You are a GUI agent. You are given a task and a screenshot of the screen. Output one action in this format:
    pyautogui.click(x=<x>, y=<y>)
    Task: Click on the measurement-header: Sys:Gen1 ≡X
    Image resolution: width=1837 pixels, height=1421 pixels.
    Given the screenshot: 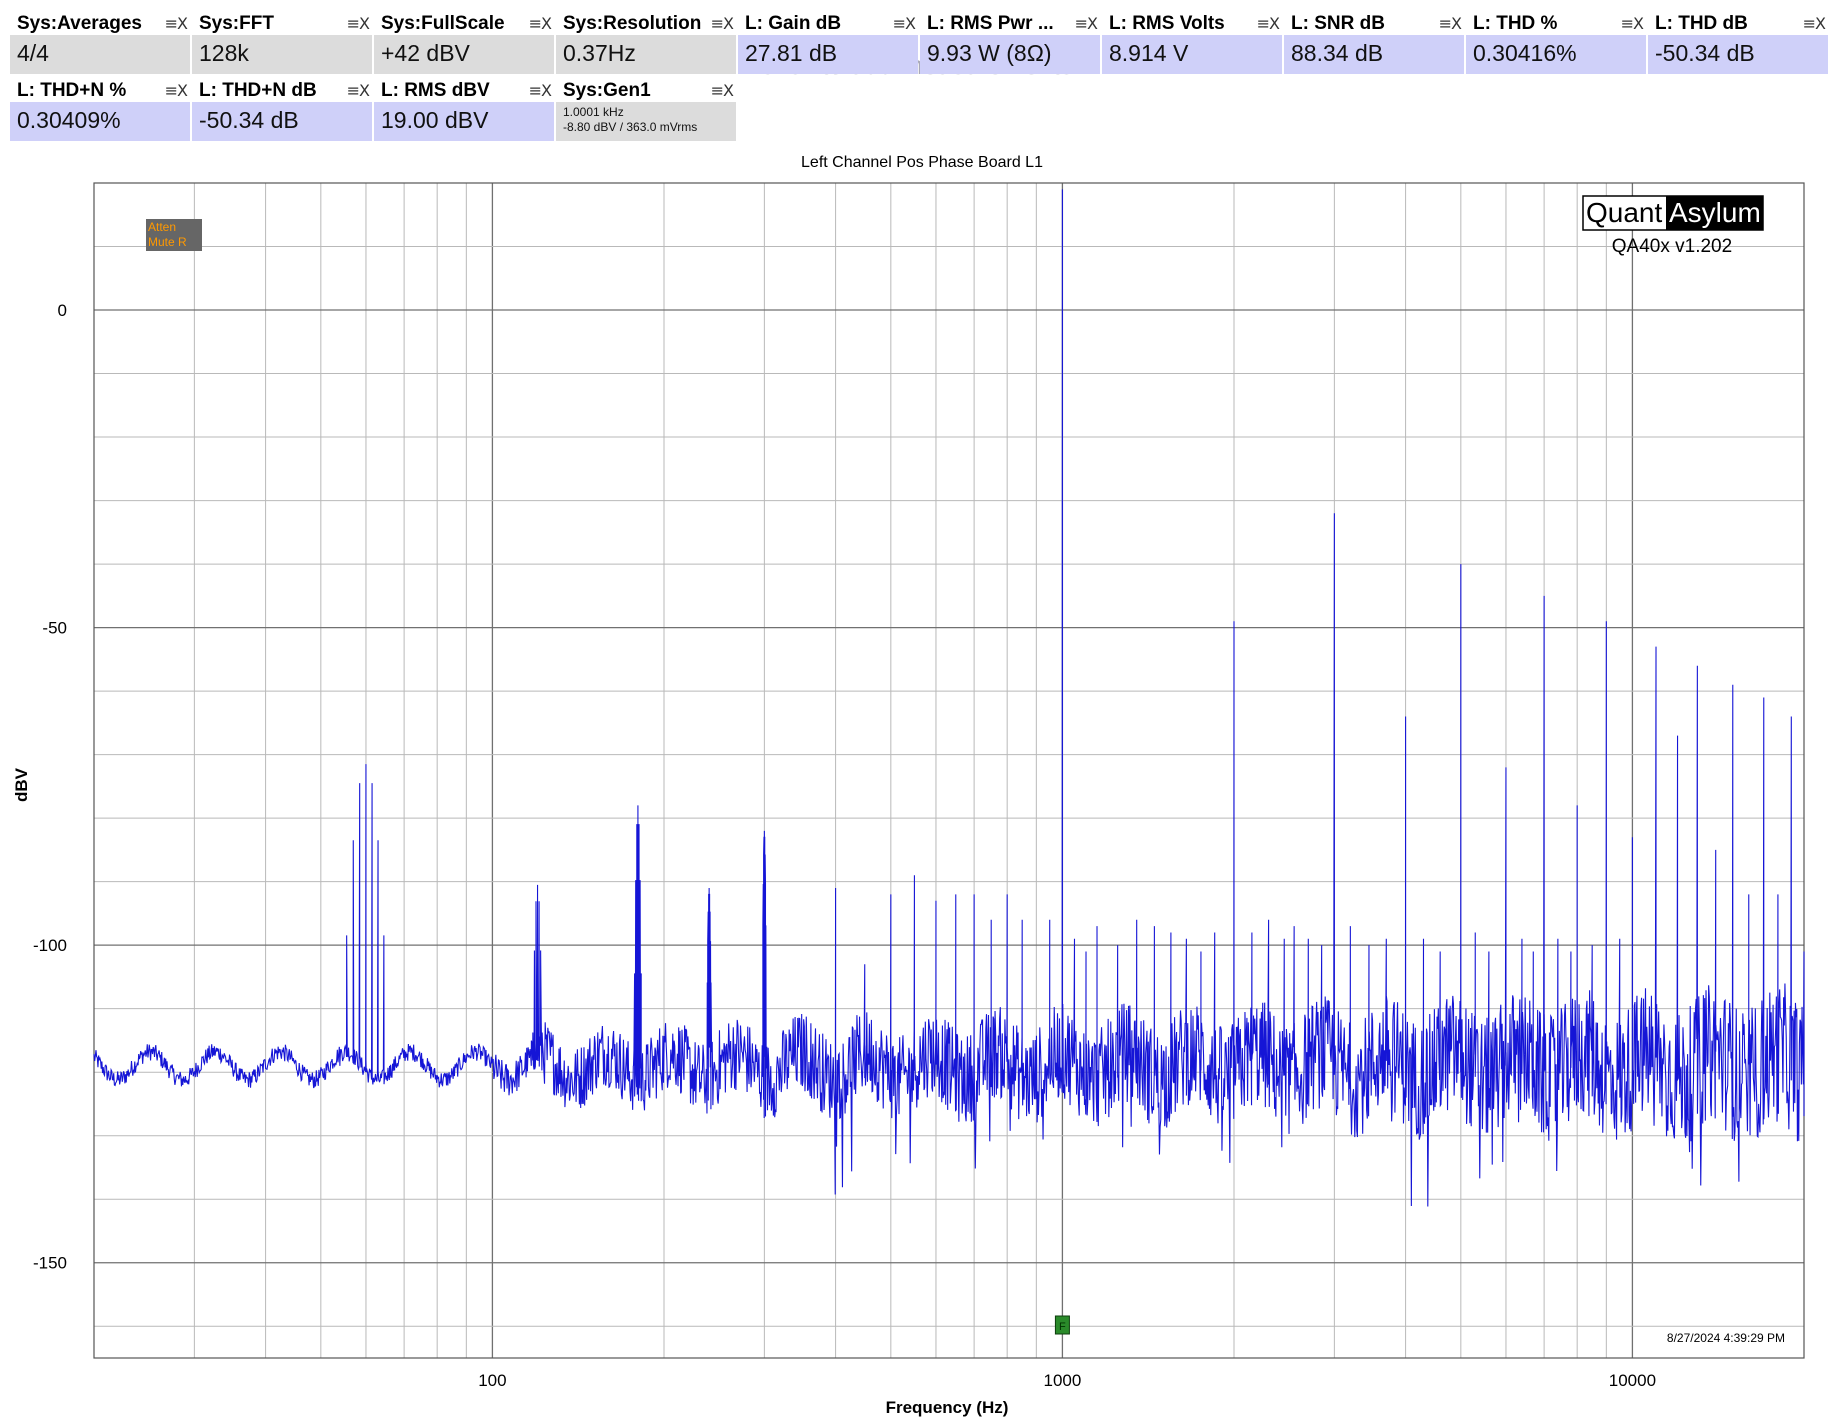 What is the action you would take?
    pyautogui.click(x=646, y=89)
    